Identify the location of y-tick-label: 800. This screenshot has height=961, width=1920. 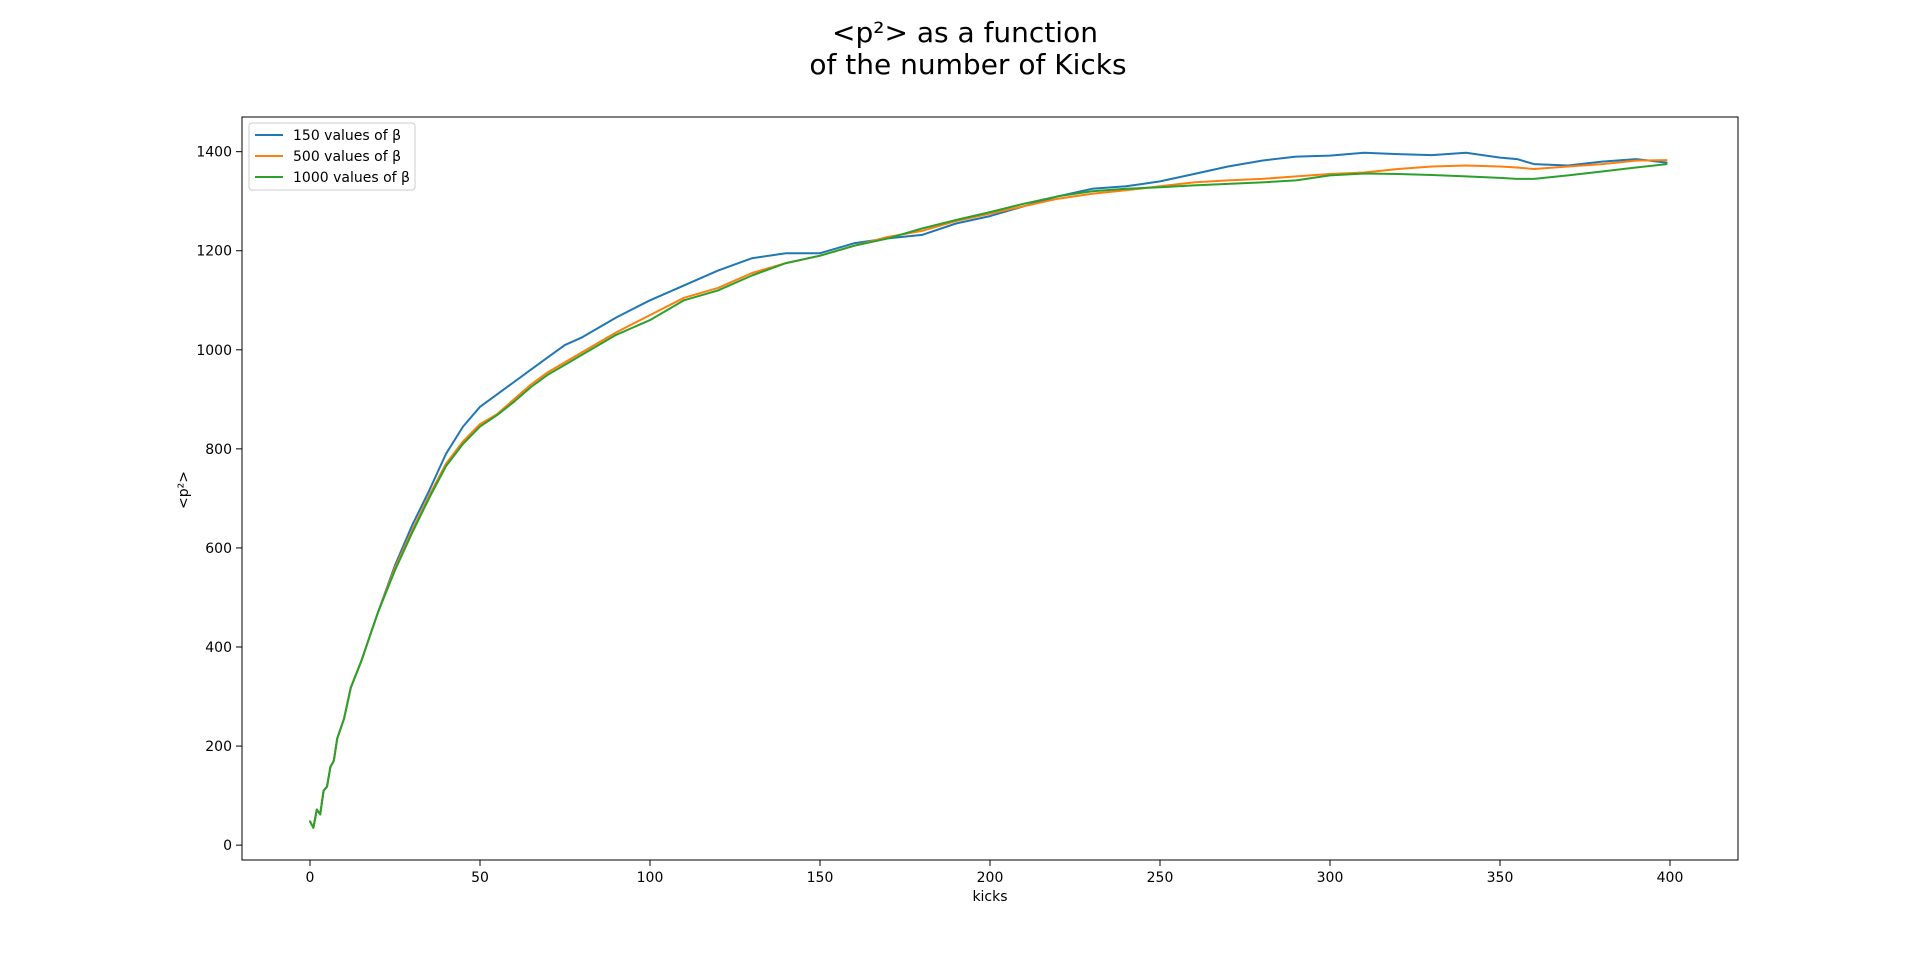
(218, 450).